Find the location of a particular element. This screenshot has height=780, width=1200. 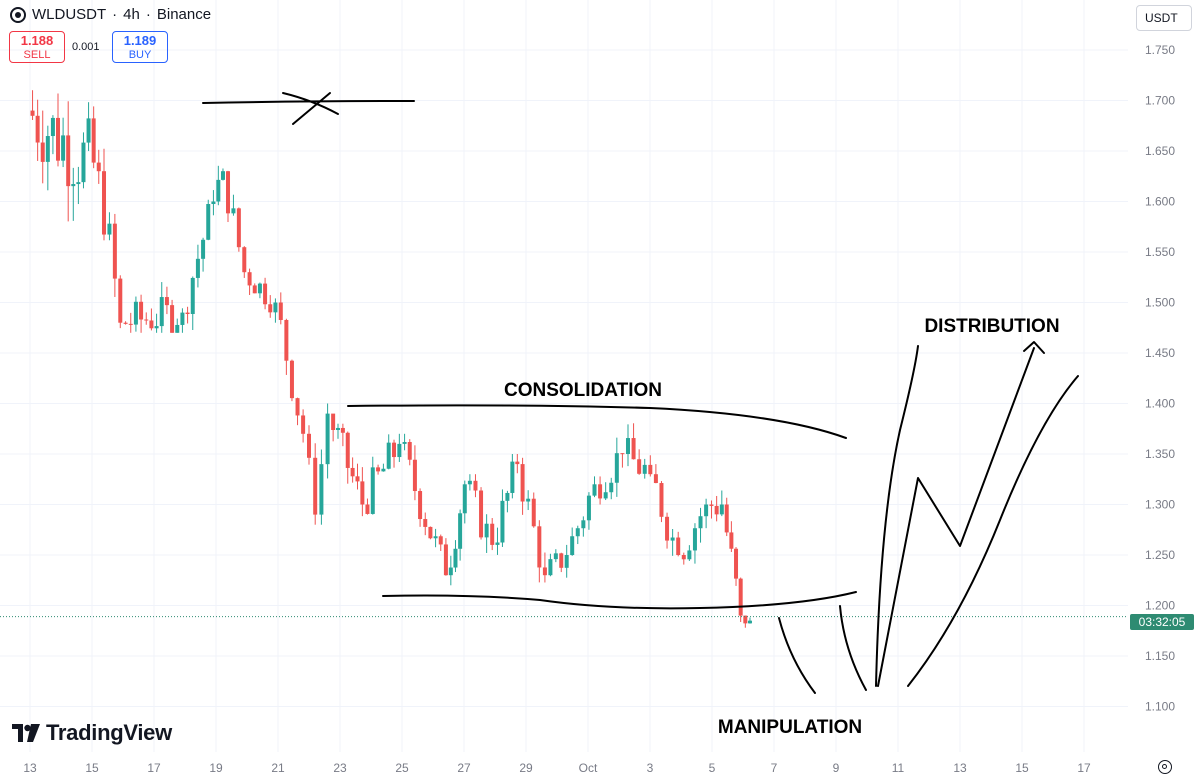

currency-selector: USDT is located at coordinates (1164, 18).